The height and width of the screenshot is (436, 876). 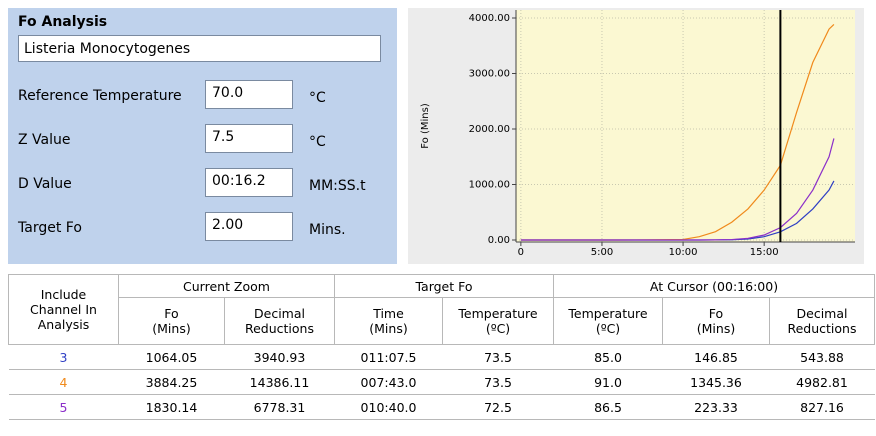 What do you see at coordinates (714, 286) in the screenshot?
I see `group-header: At Cursor (00:16:00)` at bounding box center [714, 286].